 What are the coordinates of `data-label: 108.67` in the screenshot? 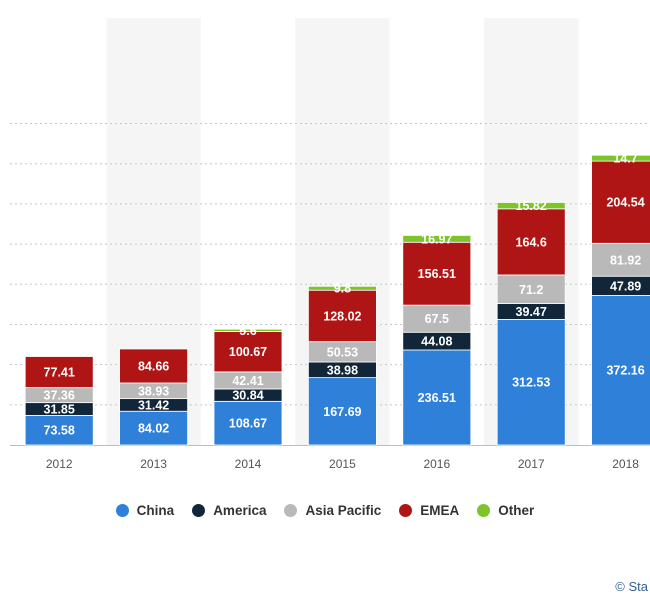 It's located at (248, 424).